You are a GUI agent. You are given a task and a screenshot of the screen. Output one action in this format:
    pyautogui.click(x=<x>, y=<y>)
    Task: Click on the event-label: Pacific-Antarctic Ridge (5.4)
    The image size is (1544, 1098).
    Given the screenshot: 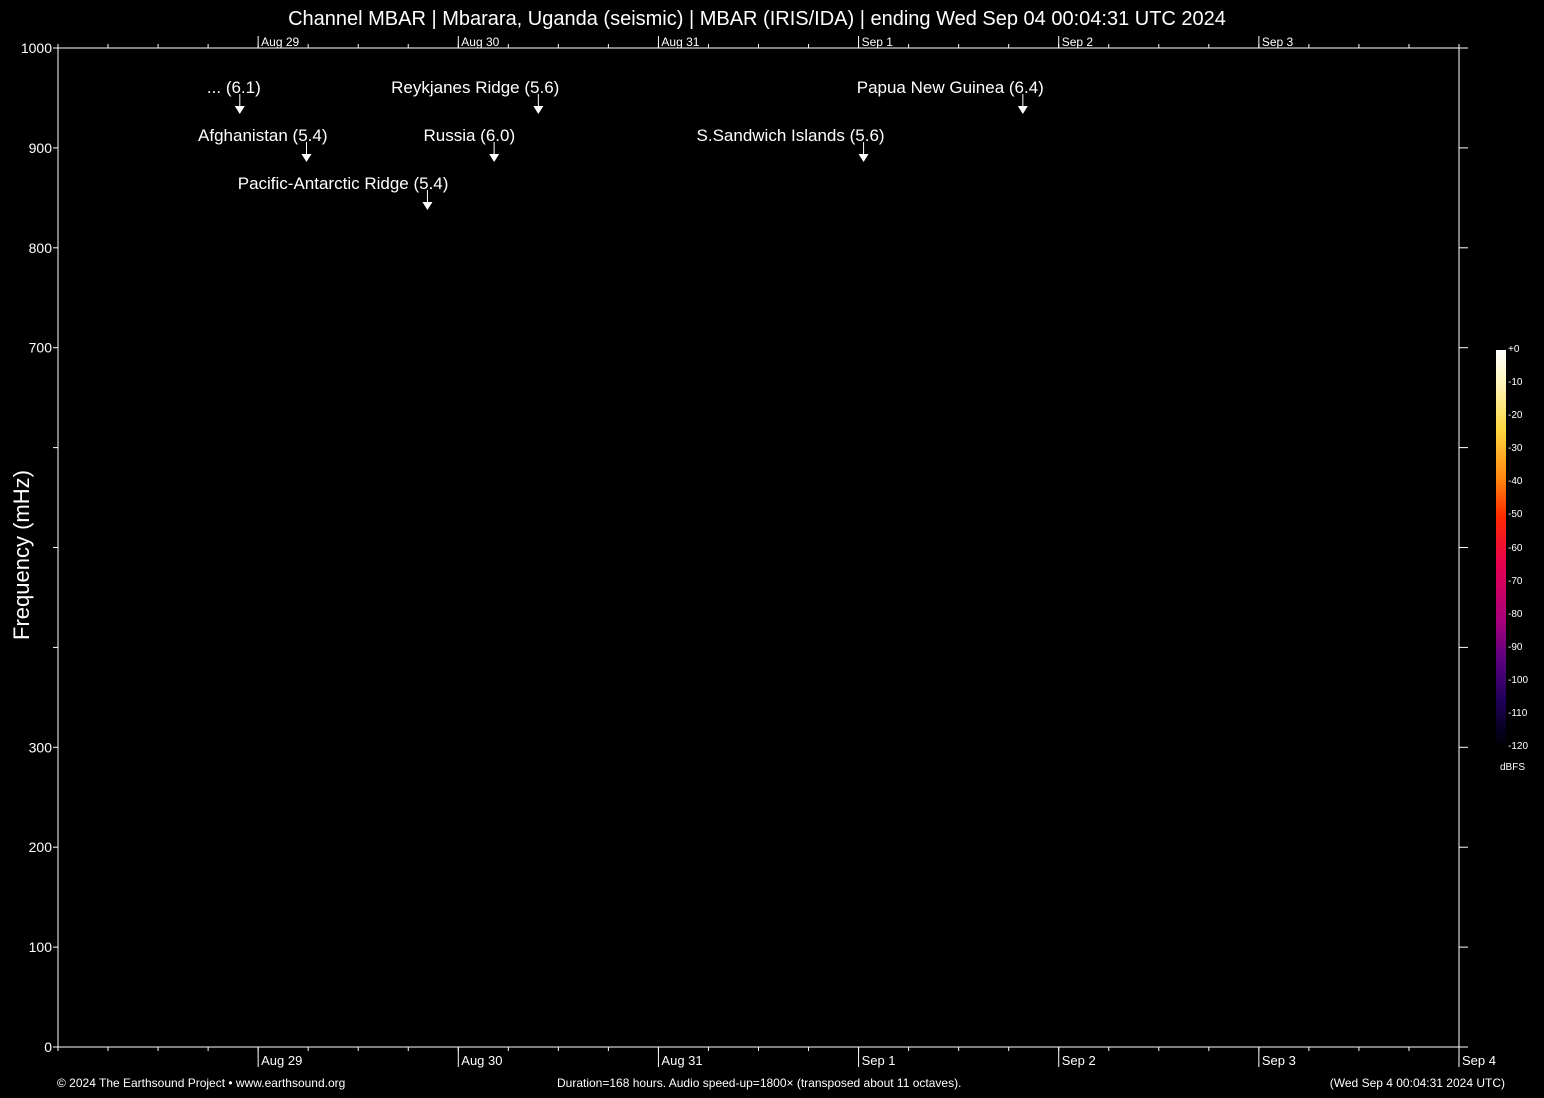 What is the action you would take?
    pyautogui.click(x=343, y=183)
    